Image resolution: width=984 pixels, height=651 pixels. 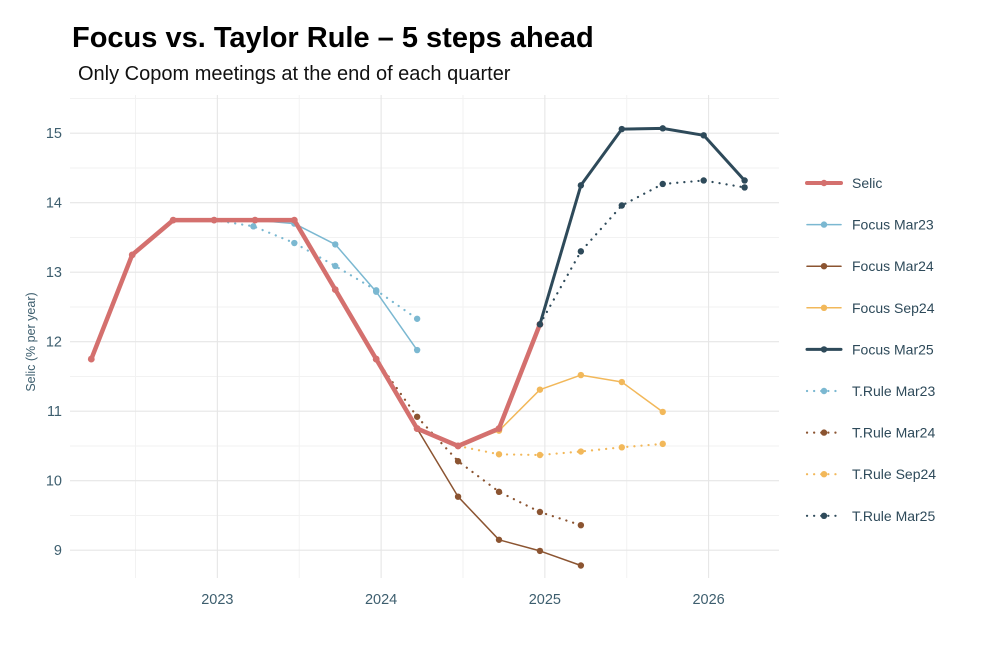 I want to click on legend-item-focus-sep24: Focus Sep24, so click(x=870, y=308).